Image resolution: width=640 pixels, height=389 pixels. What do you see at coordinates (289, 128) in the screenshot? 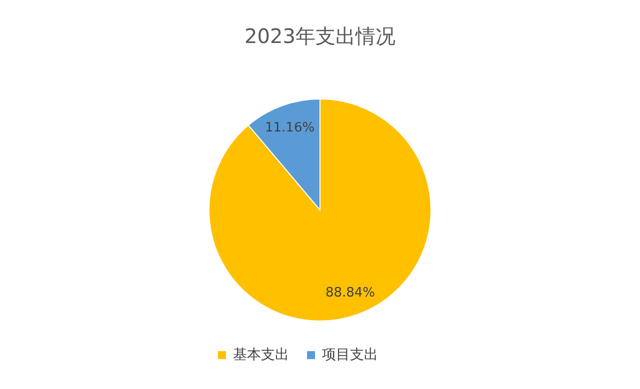
I see `data-label: 11.16%` at bounding box center [289, 128].